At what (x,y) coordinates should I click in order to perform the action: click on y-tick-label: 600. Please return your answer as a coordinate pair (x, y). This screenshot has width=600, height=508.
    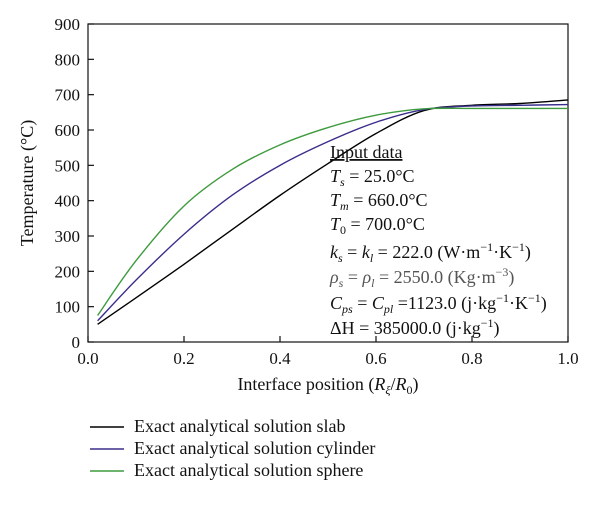
    Looking at the image, I should click on (68, 130).